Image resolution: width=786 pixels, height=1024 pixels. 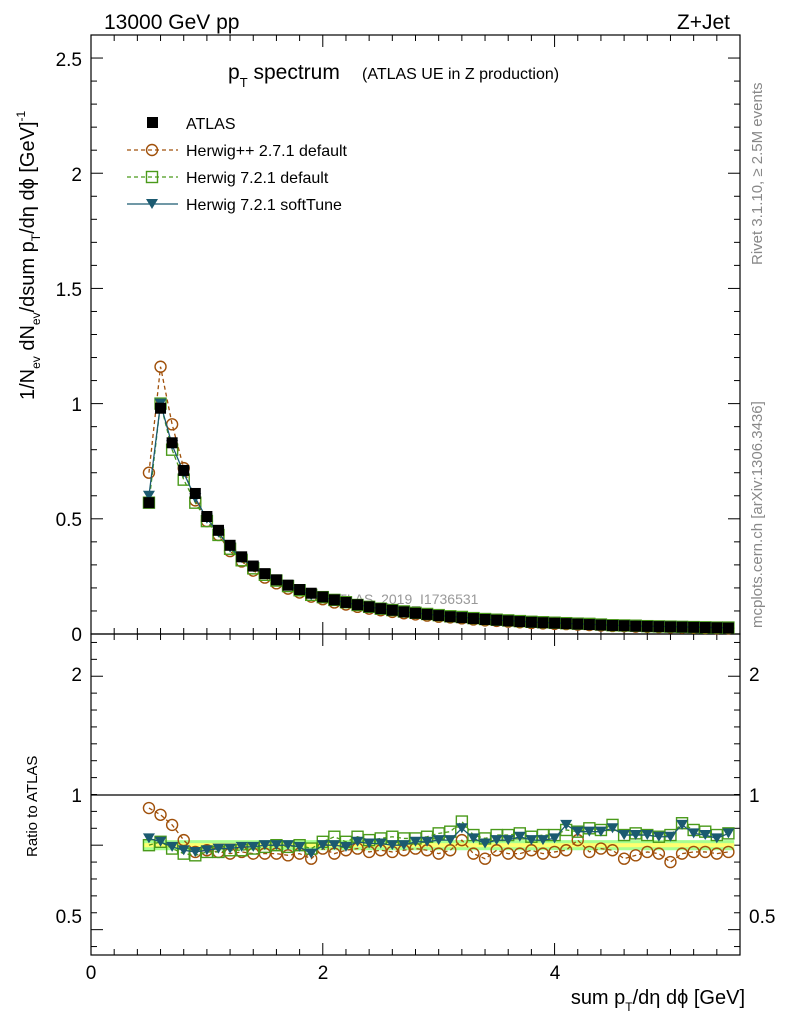 I want to click on y-tick-label-1: 1, so click(x=76, y=405).